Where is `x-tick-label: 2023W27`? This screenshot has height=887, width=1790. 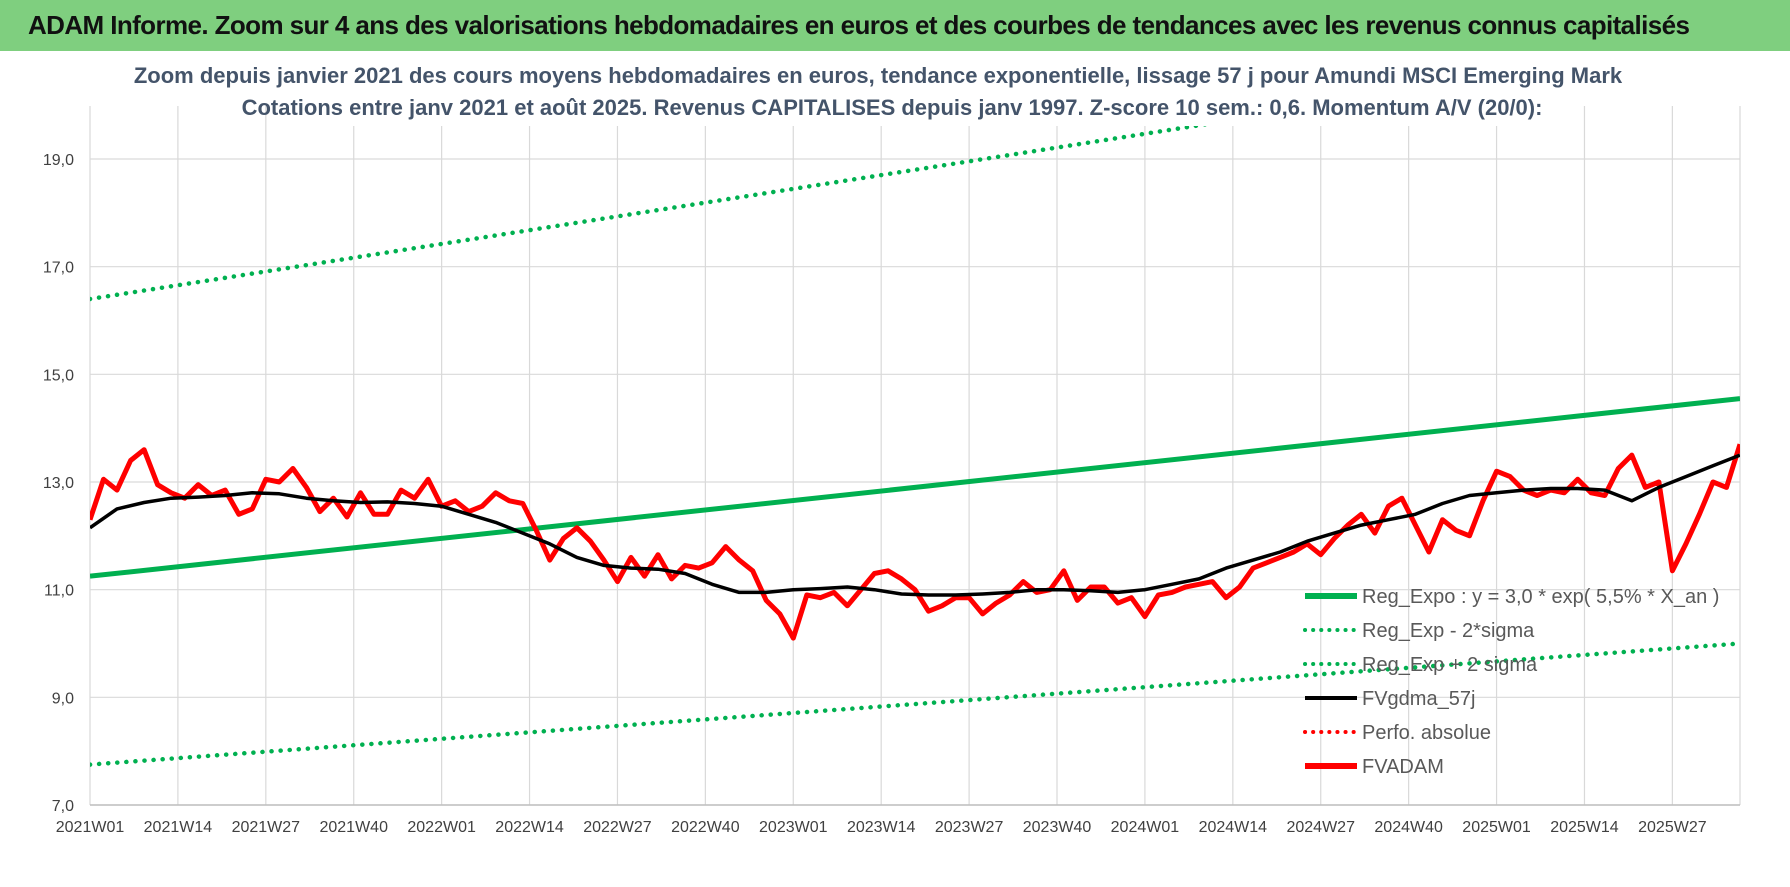
x-tick-label: 2023W27 is located at coordinates (969, 827).